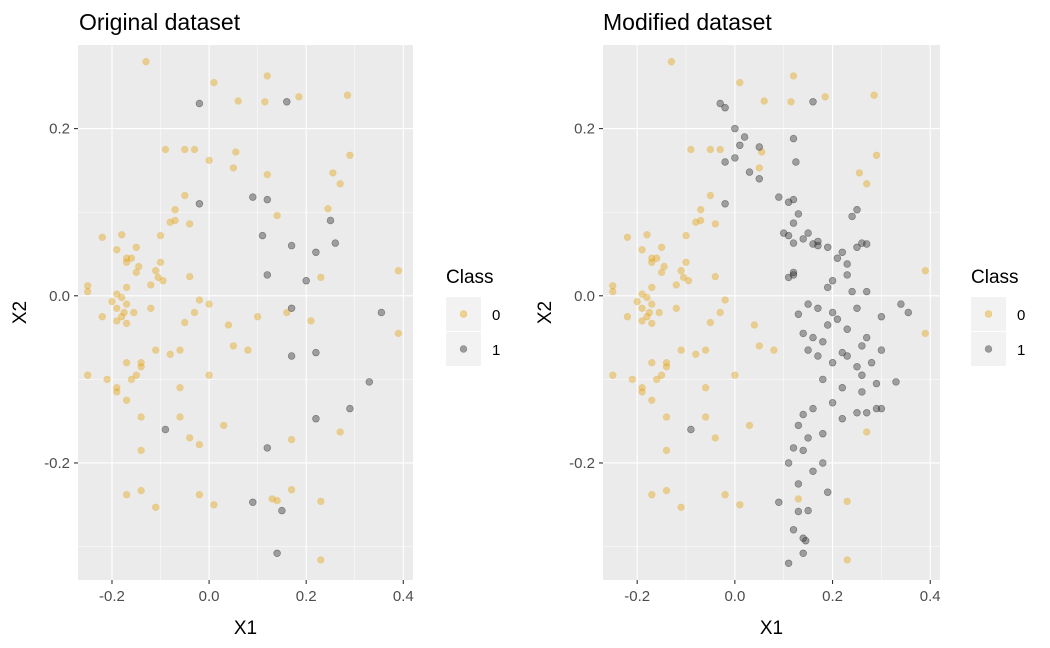  I want to click on legend-title: Class, so click(995, 277).